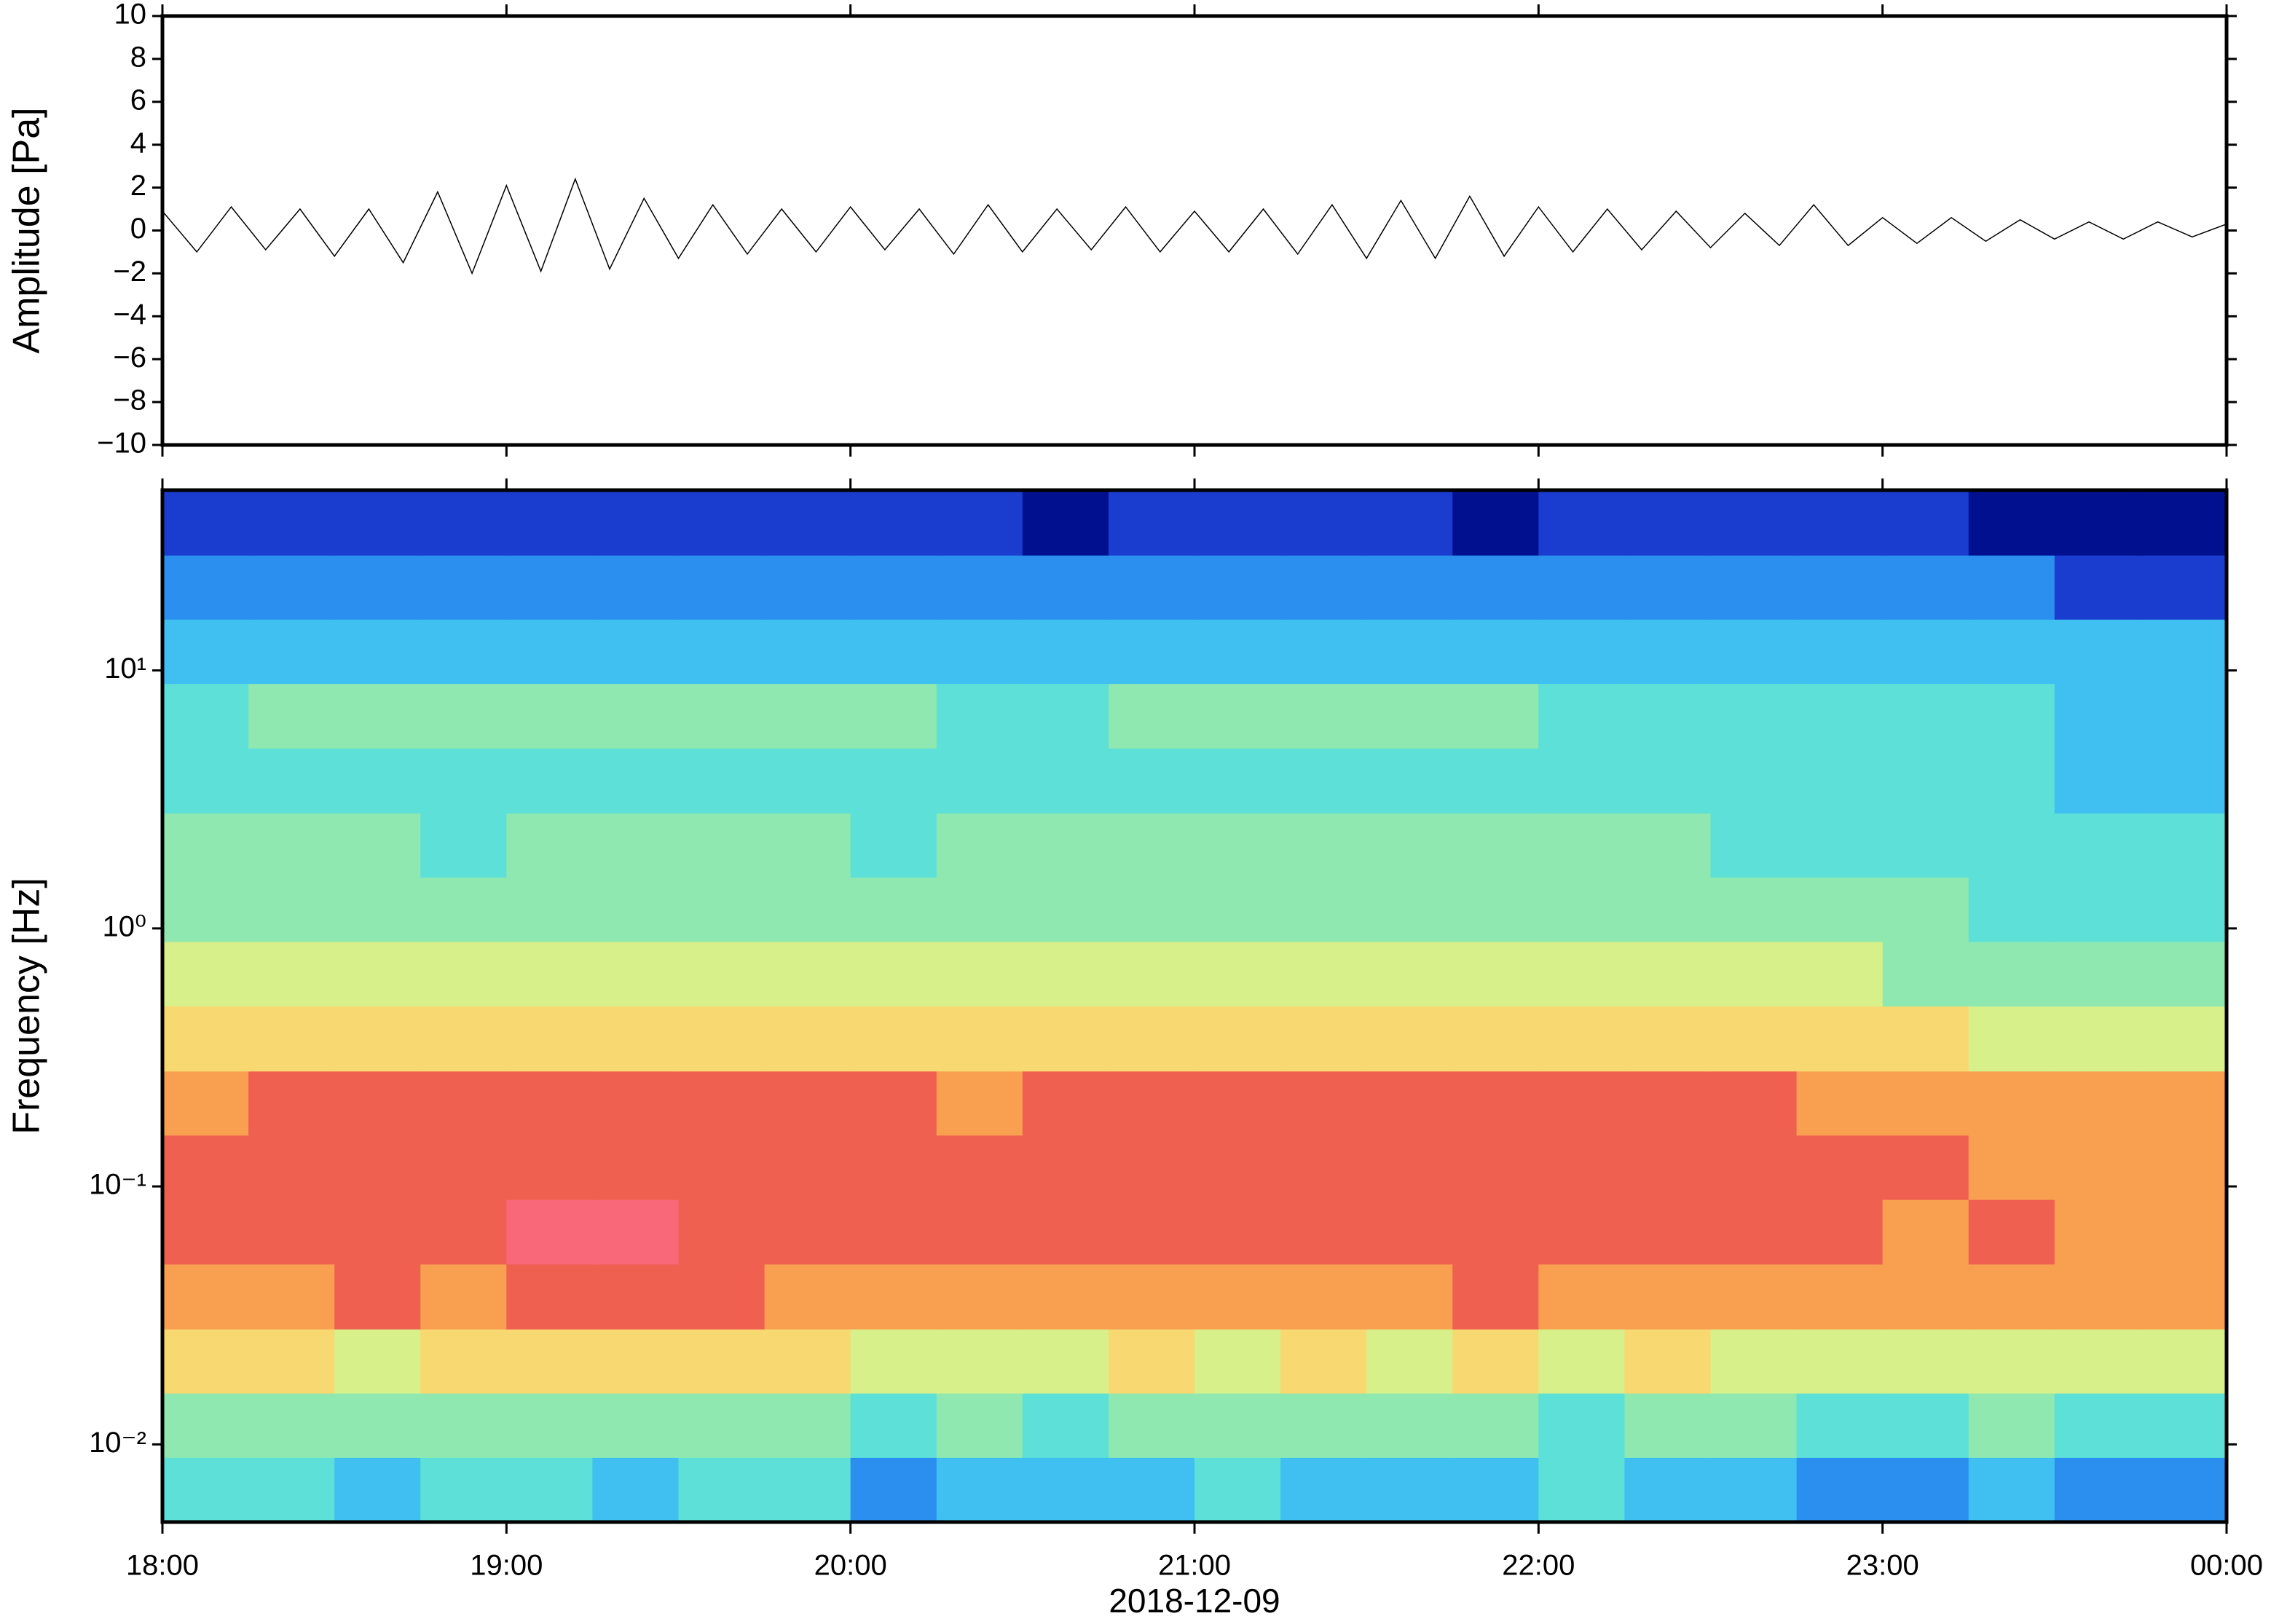 Image resolution: width=2271 pixels, height=1624 pixels. What do you see at coordinates (138, 186) in the screenshot?
I see `y-tick-label: 2` at bounding box center [138, 186].